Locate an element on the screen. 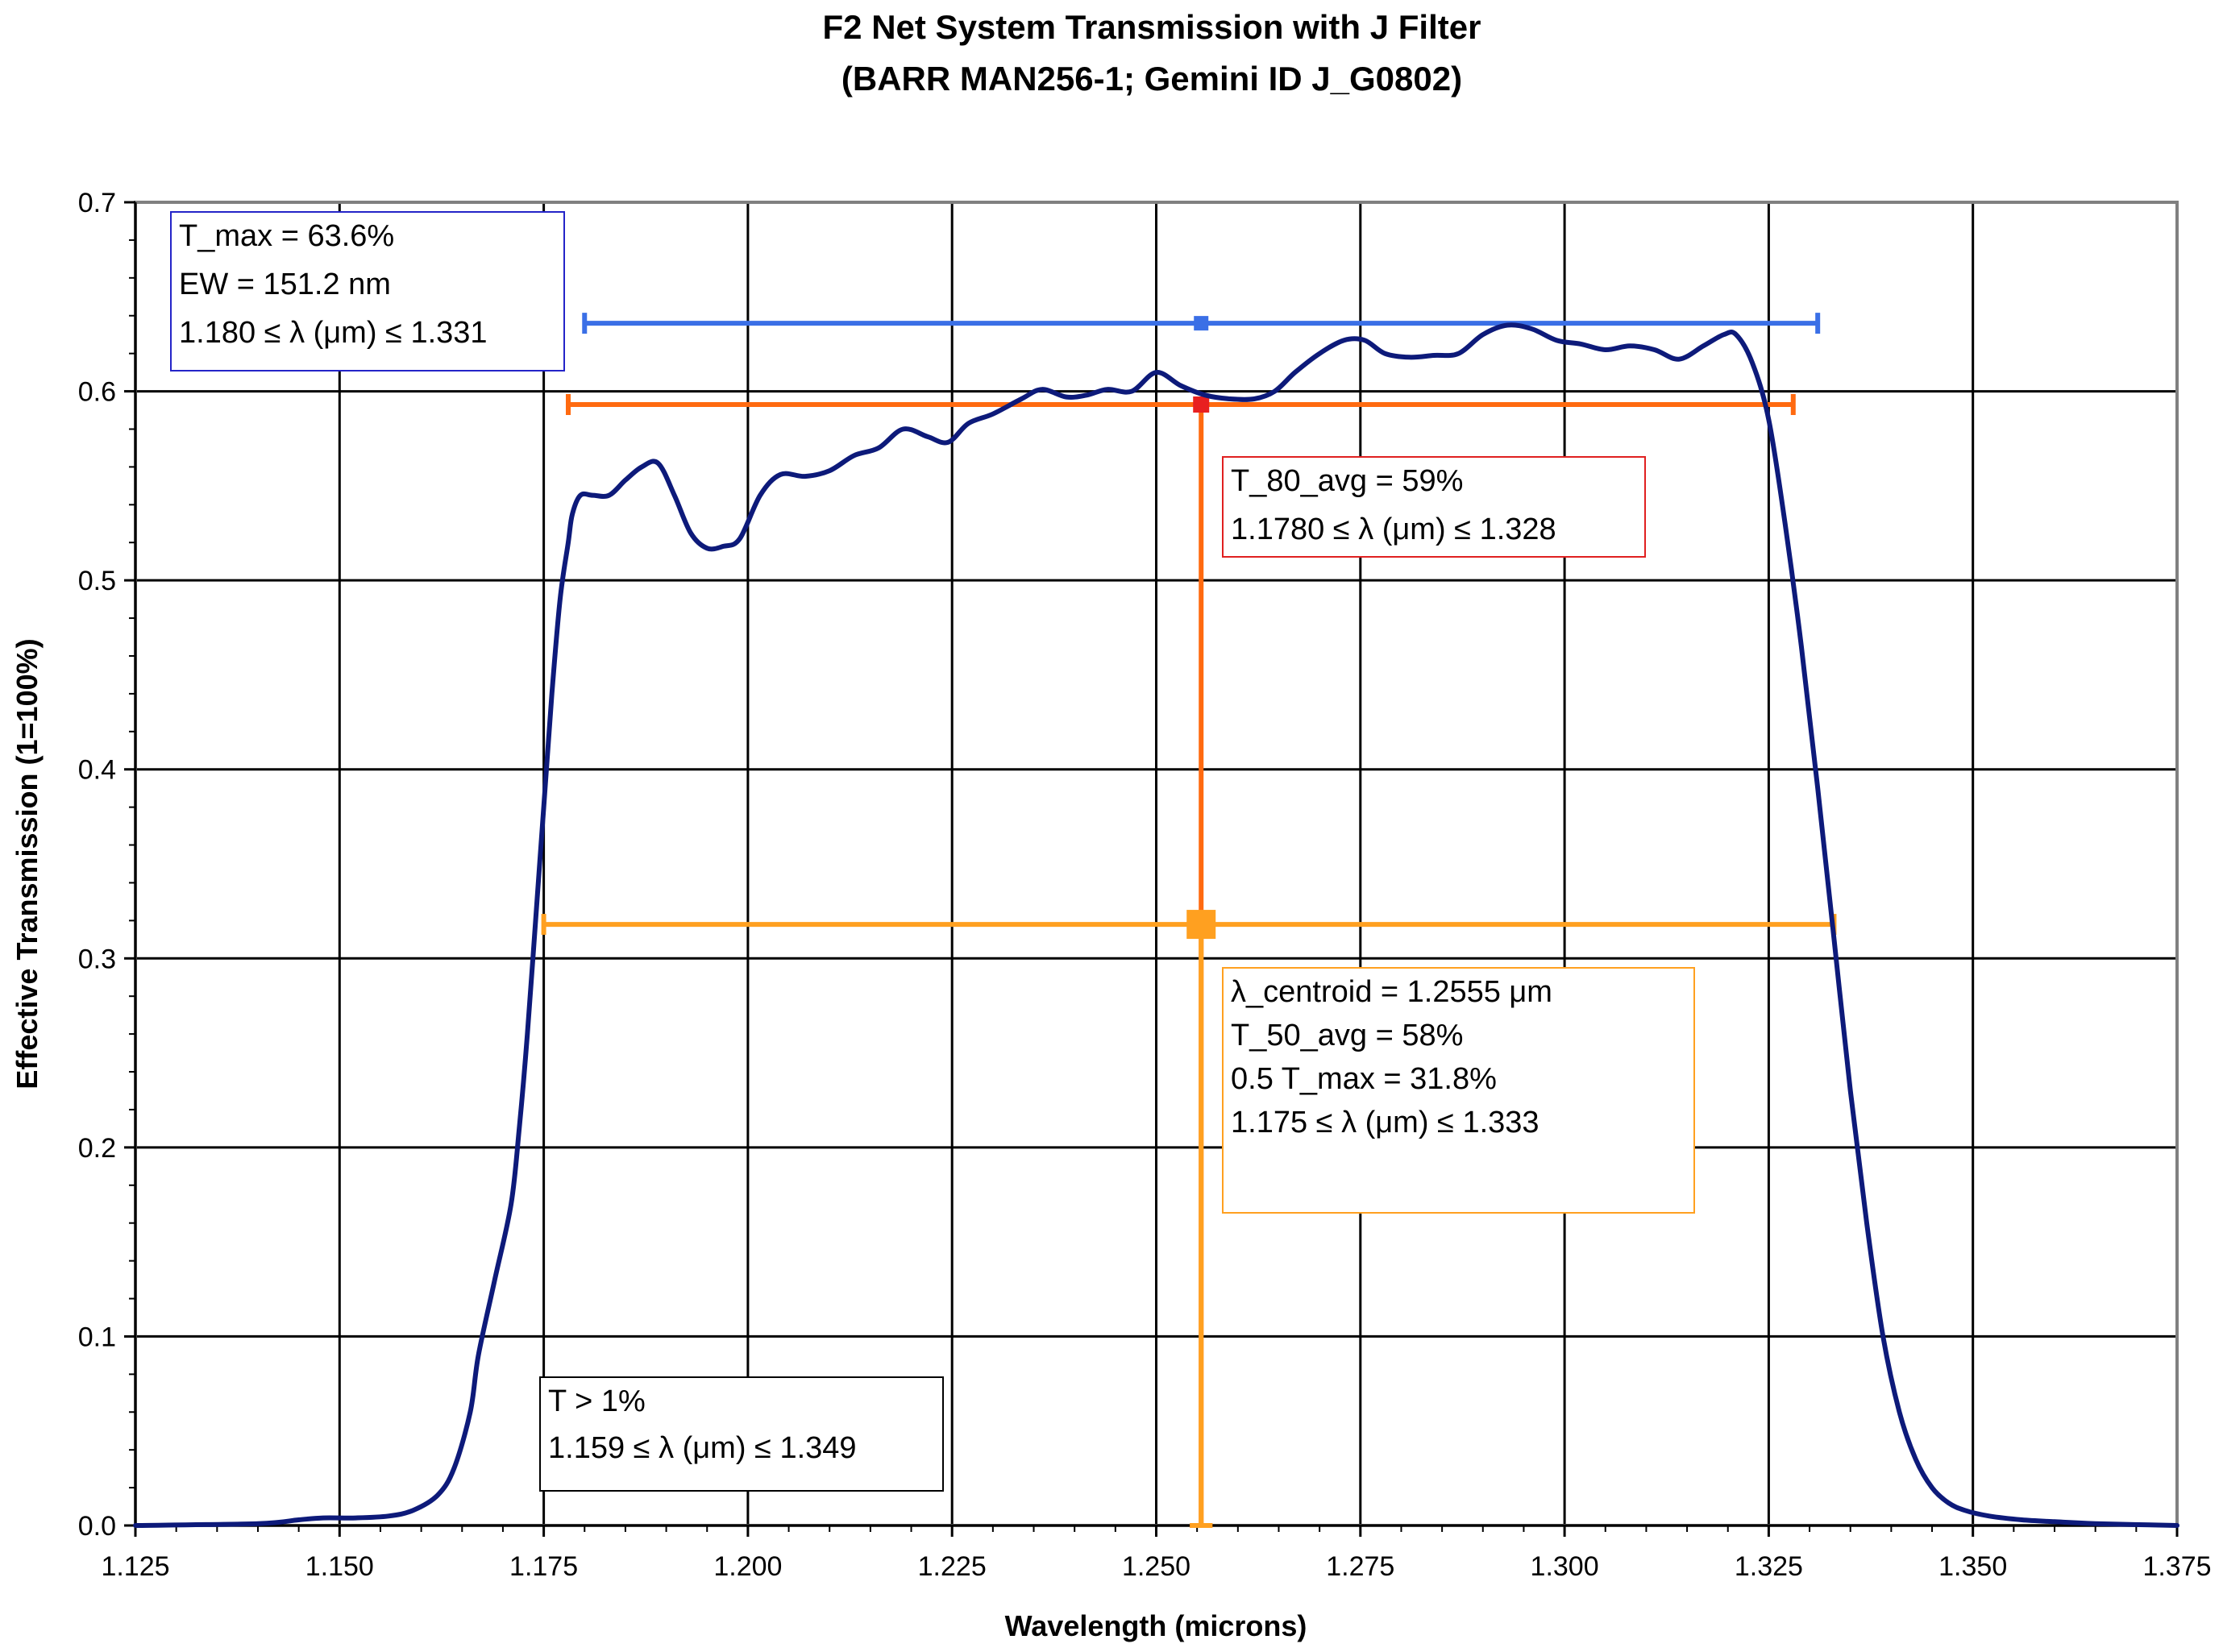  x-tick-label: 1.125 is located at coordinates (135, 1566).